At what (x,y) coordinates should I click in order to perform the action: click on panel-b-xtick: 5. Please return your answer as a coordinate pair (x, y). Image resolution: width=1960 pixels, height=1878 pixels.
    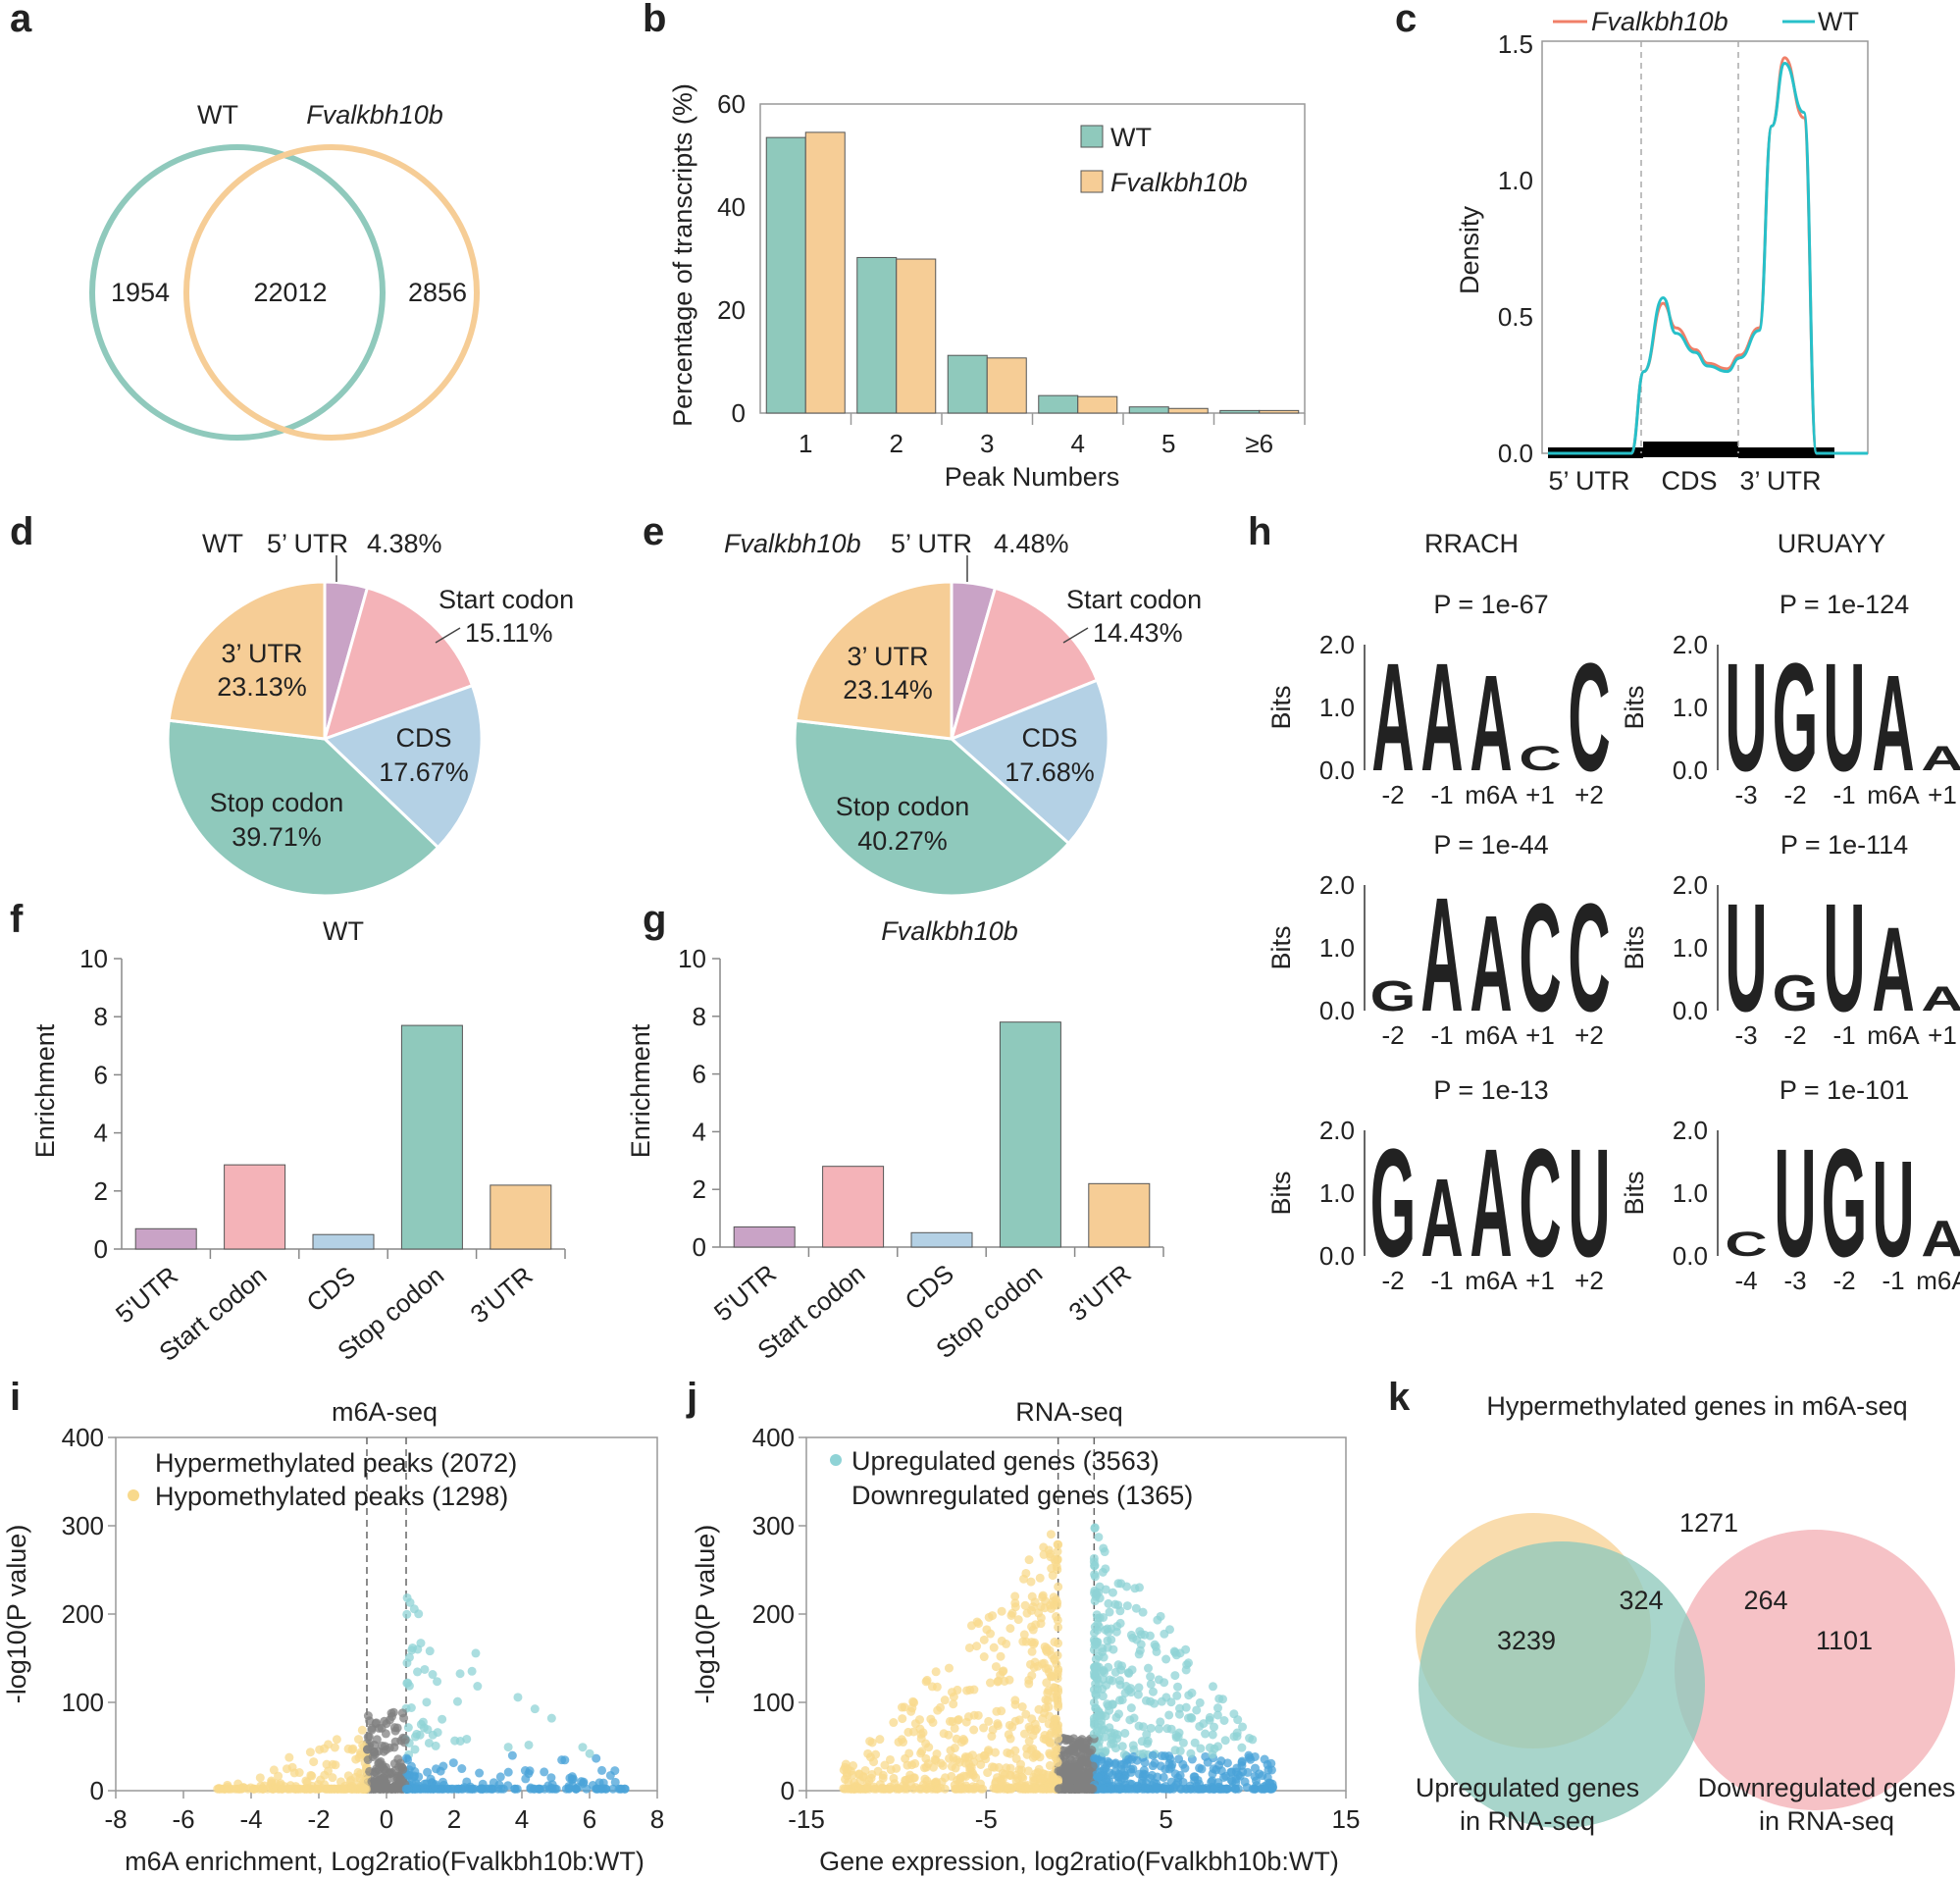
    Looking at the image, I should click on (1168, 443).